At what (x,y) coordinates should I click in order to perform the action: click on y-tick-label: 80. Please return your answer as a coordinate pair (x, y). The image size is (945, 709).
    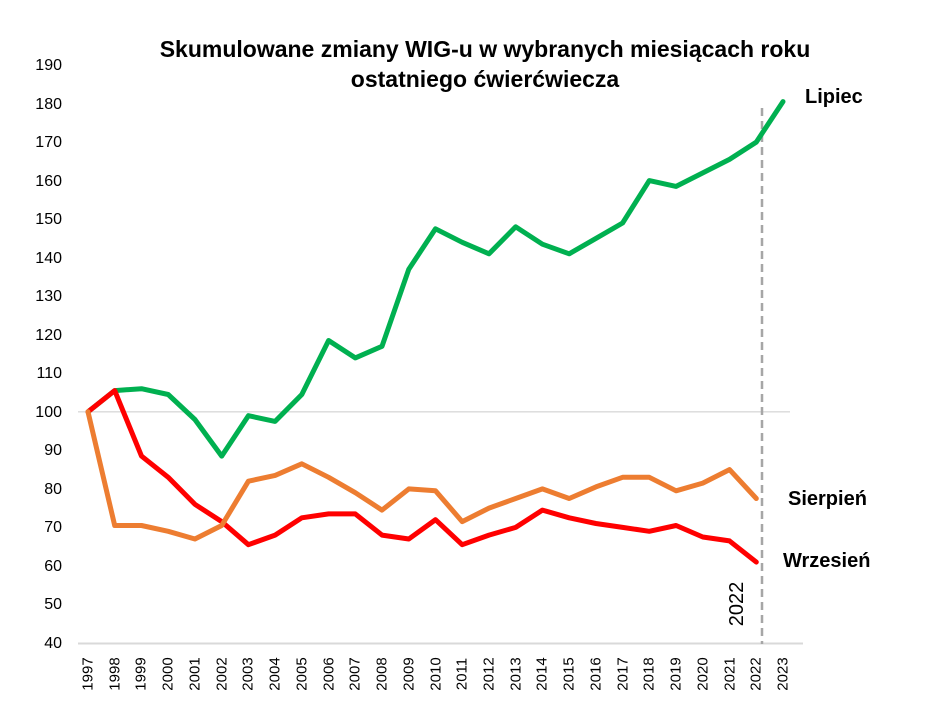
    Looking at the image, I should click on (53, 489).